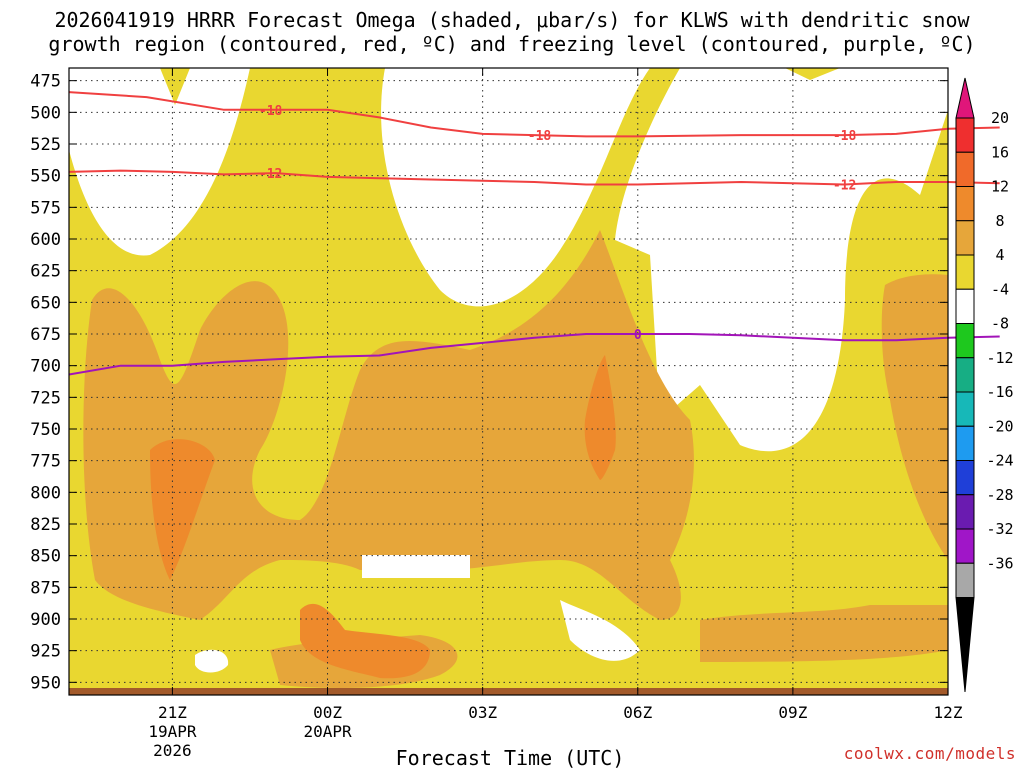 This screenshot has width=1024, height=770. What do you see at coordinates (45, 525) in the screenshot?
I see `y-tick-label: 825` at bounding box center [45, 525].